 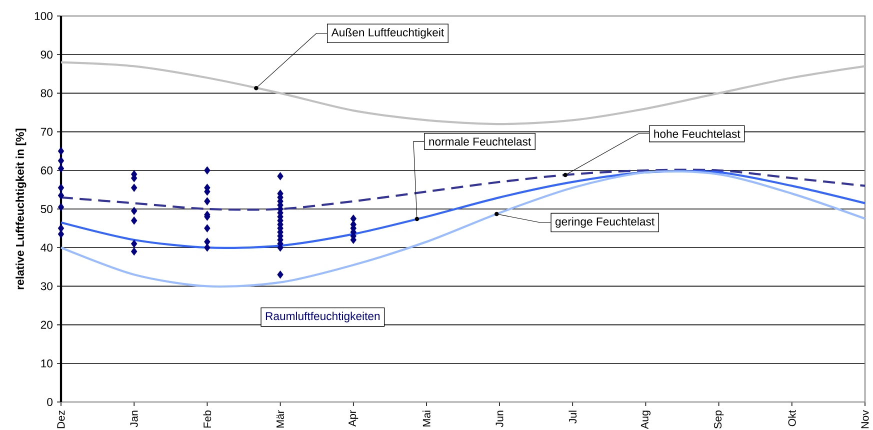 I want to click on text: hohe Feuchtelast, so click(x=697, y=134).